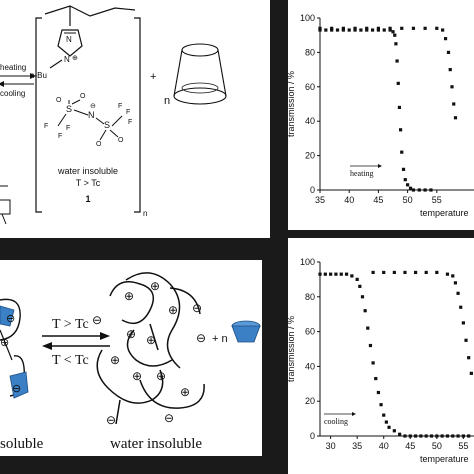  What do you see at coordinates (56, 64) in the screenshot?
I see `butyl-bond` at bounding box center [56, 64].